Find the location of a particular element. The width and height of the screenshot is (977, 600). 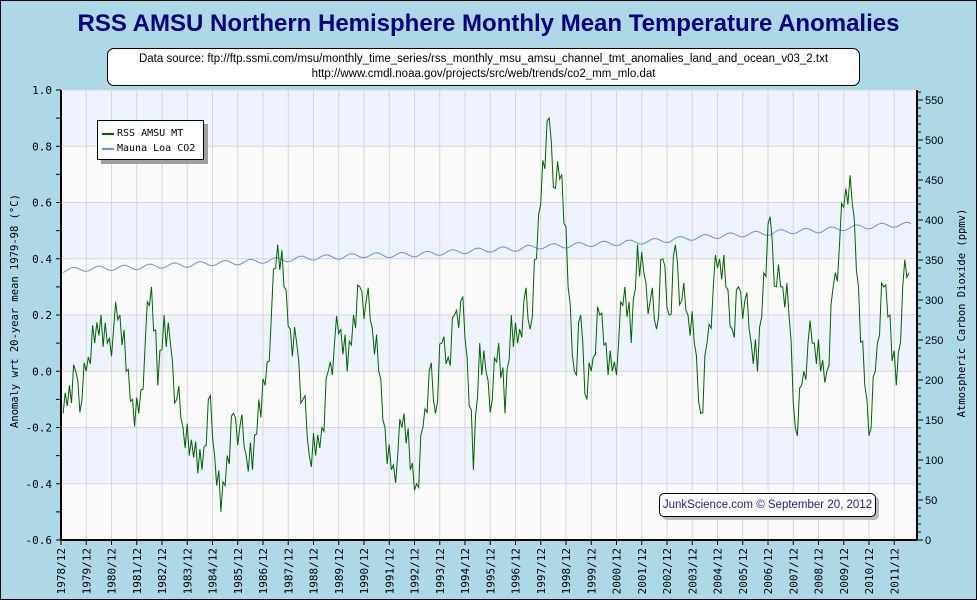

x-tick-label: 1989/12 is located at coordinates (339, 571).